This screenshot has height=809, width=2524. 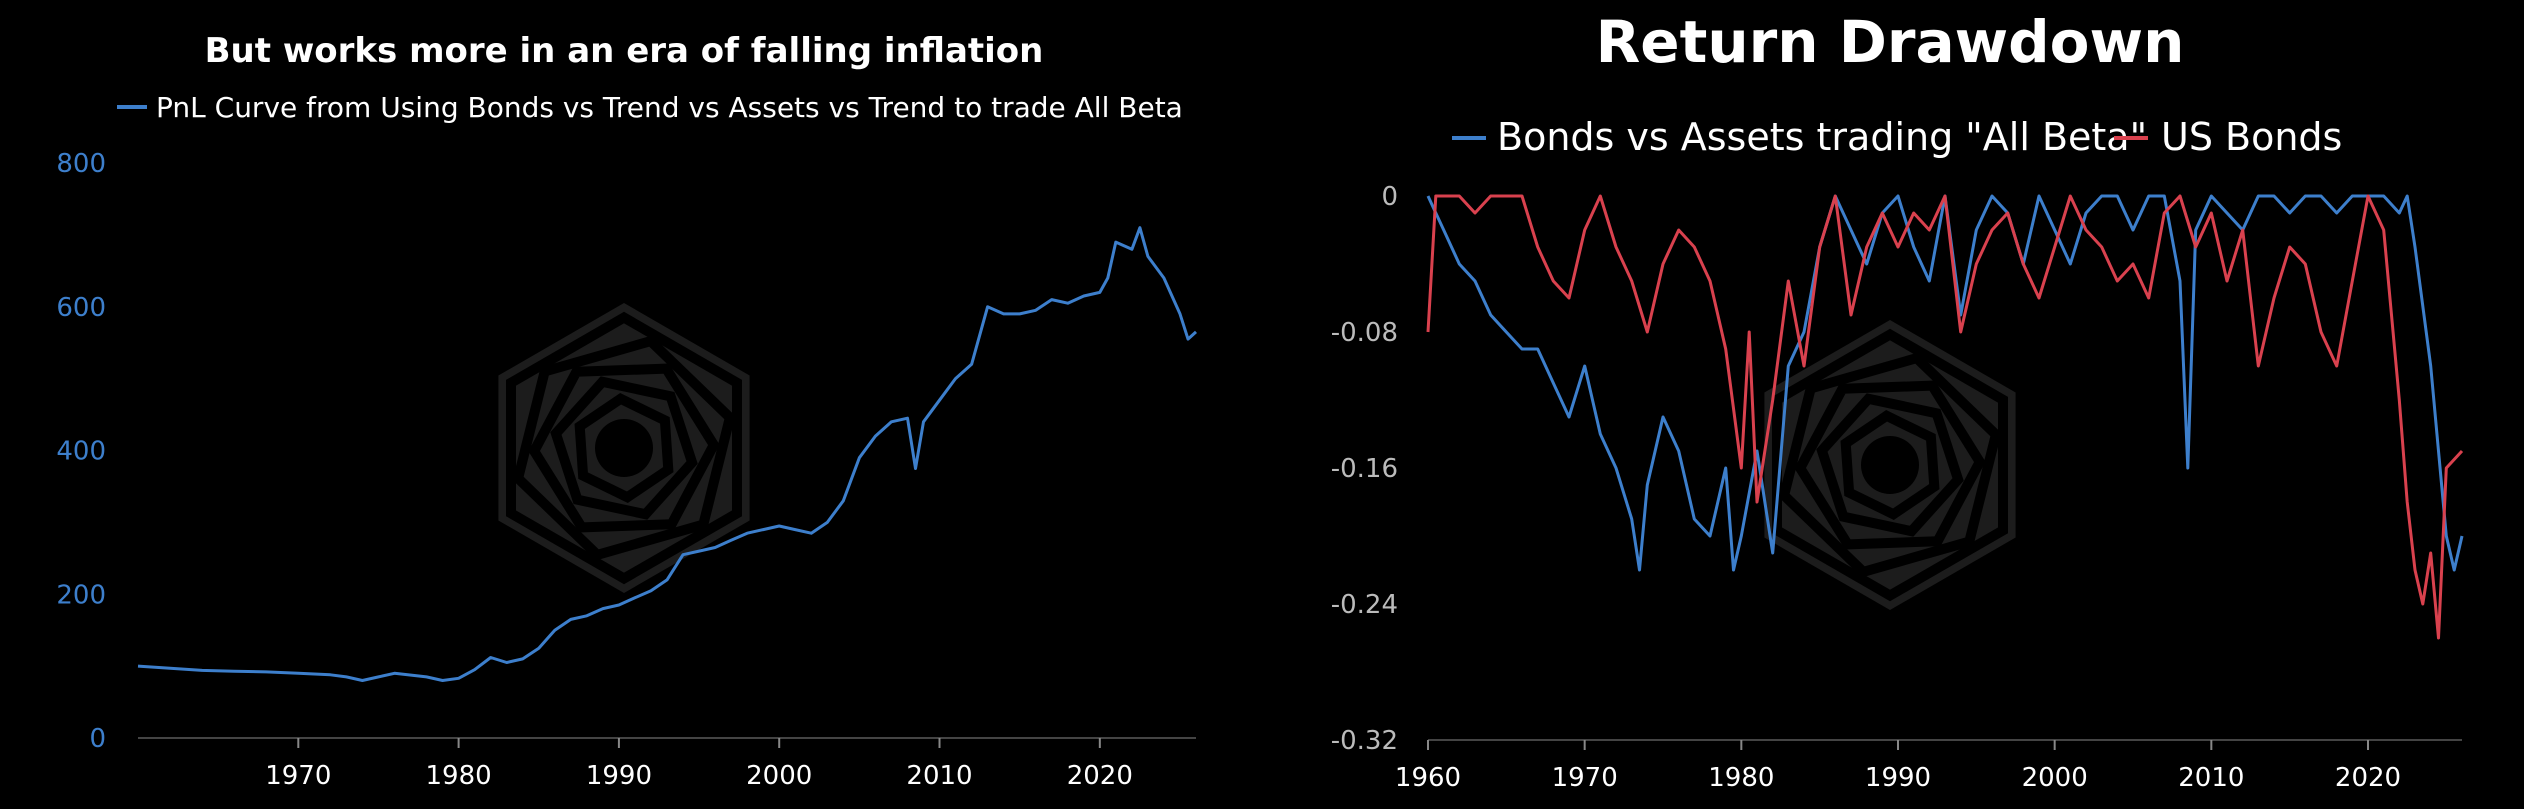 I want to click on y-tick-label: 600, so click(x=81, y=308).